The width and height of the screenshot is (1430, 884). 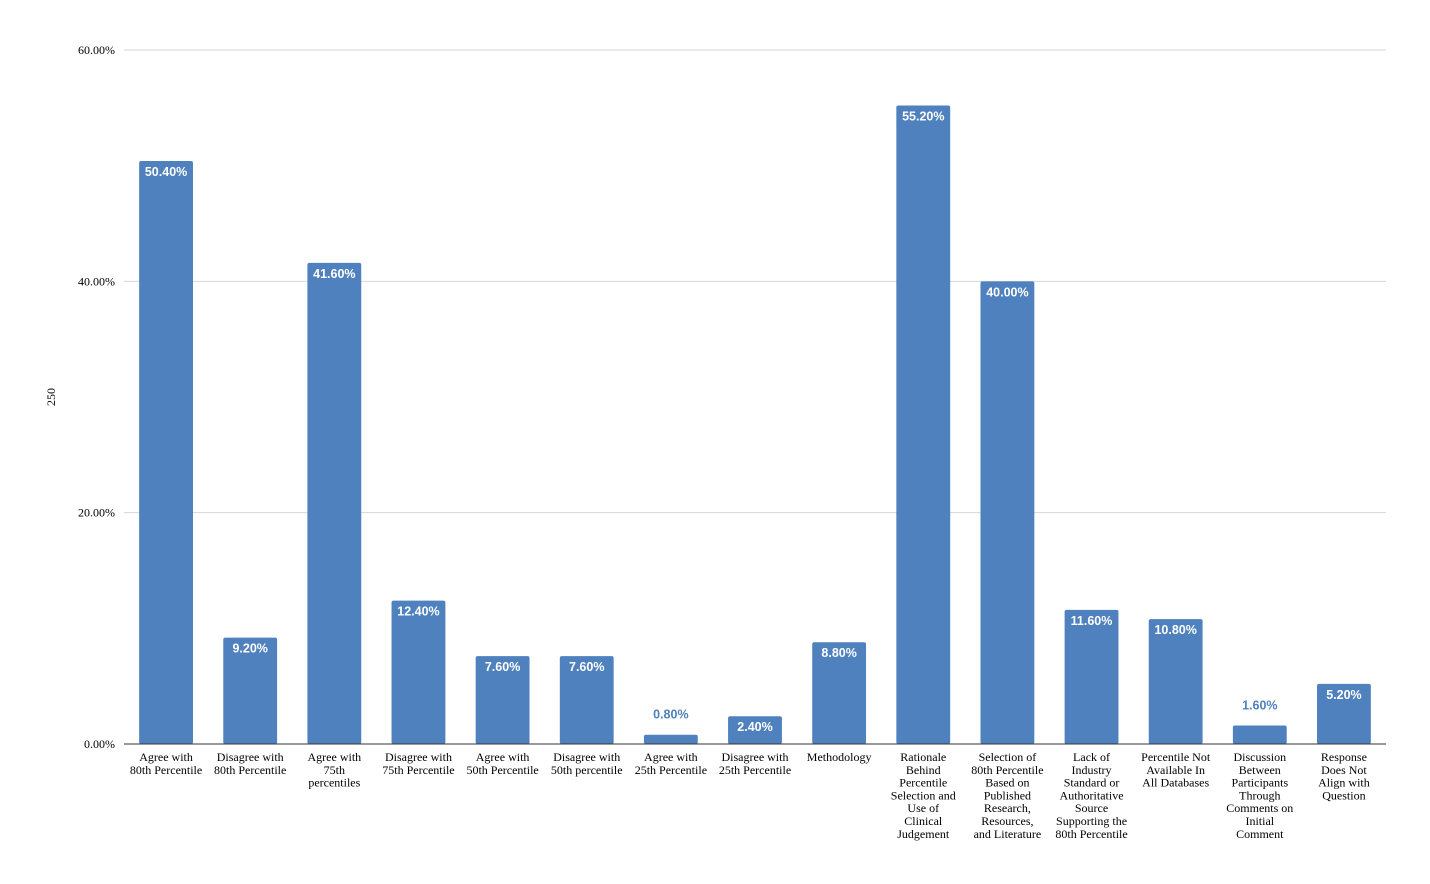 What do you see at coordinates (1259, 705) in the screenshot?
I see `data-label: 1.60%` at bounding box center [1259, 705].